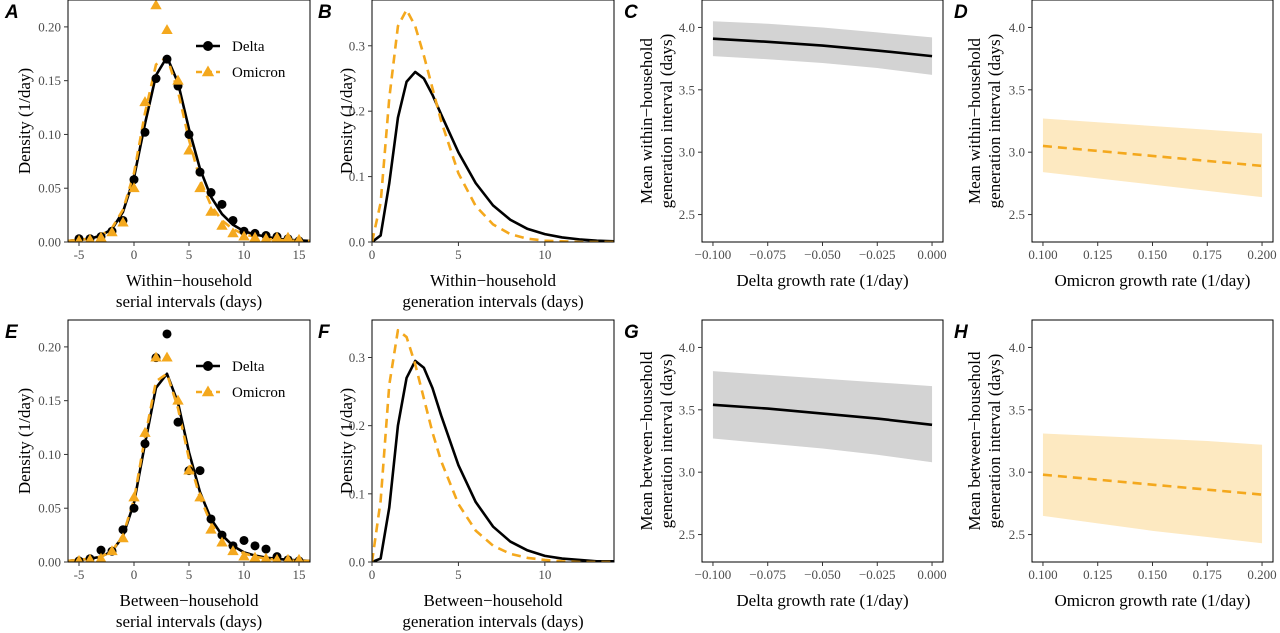  I want to click on confidence-band-omicron, so click(1152, 158).